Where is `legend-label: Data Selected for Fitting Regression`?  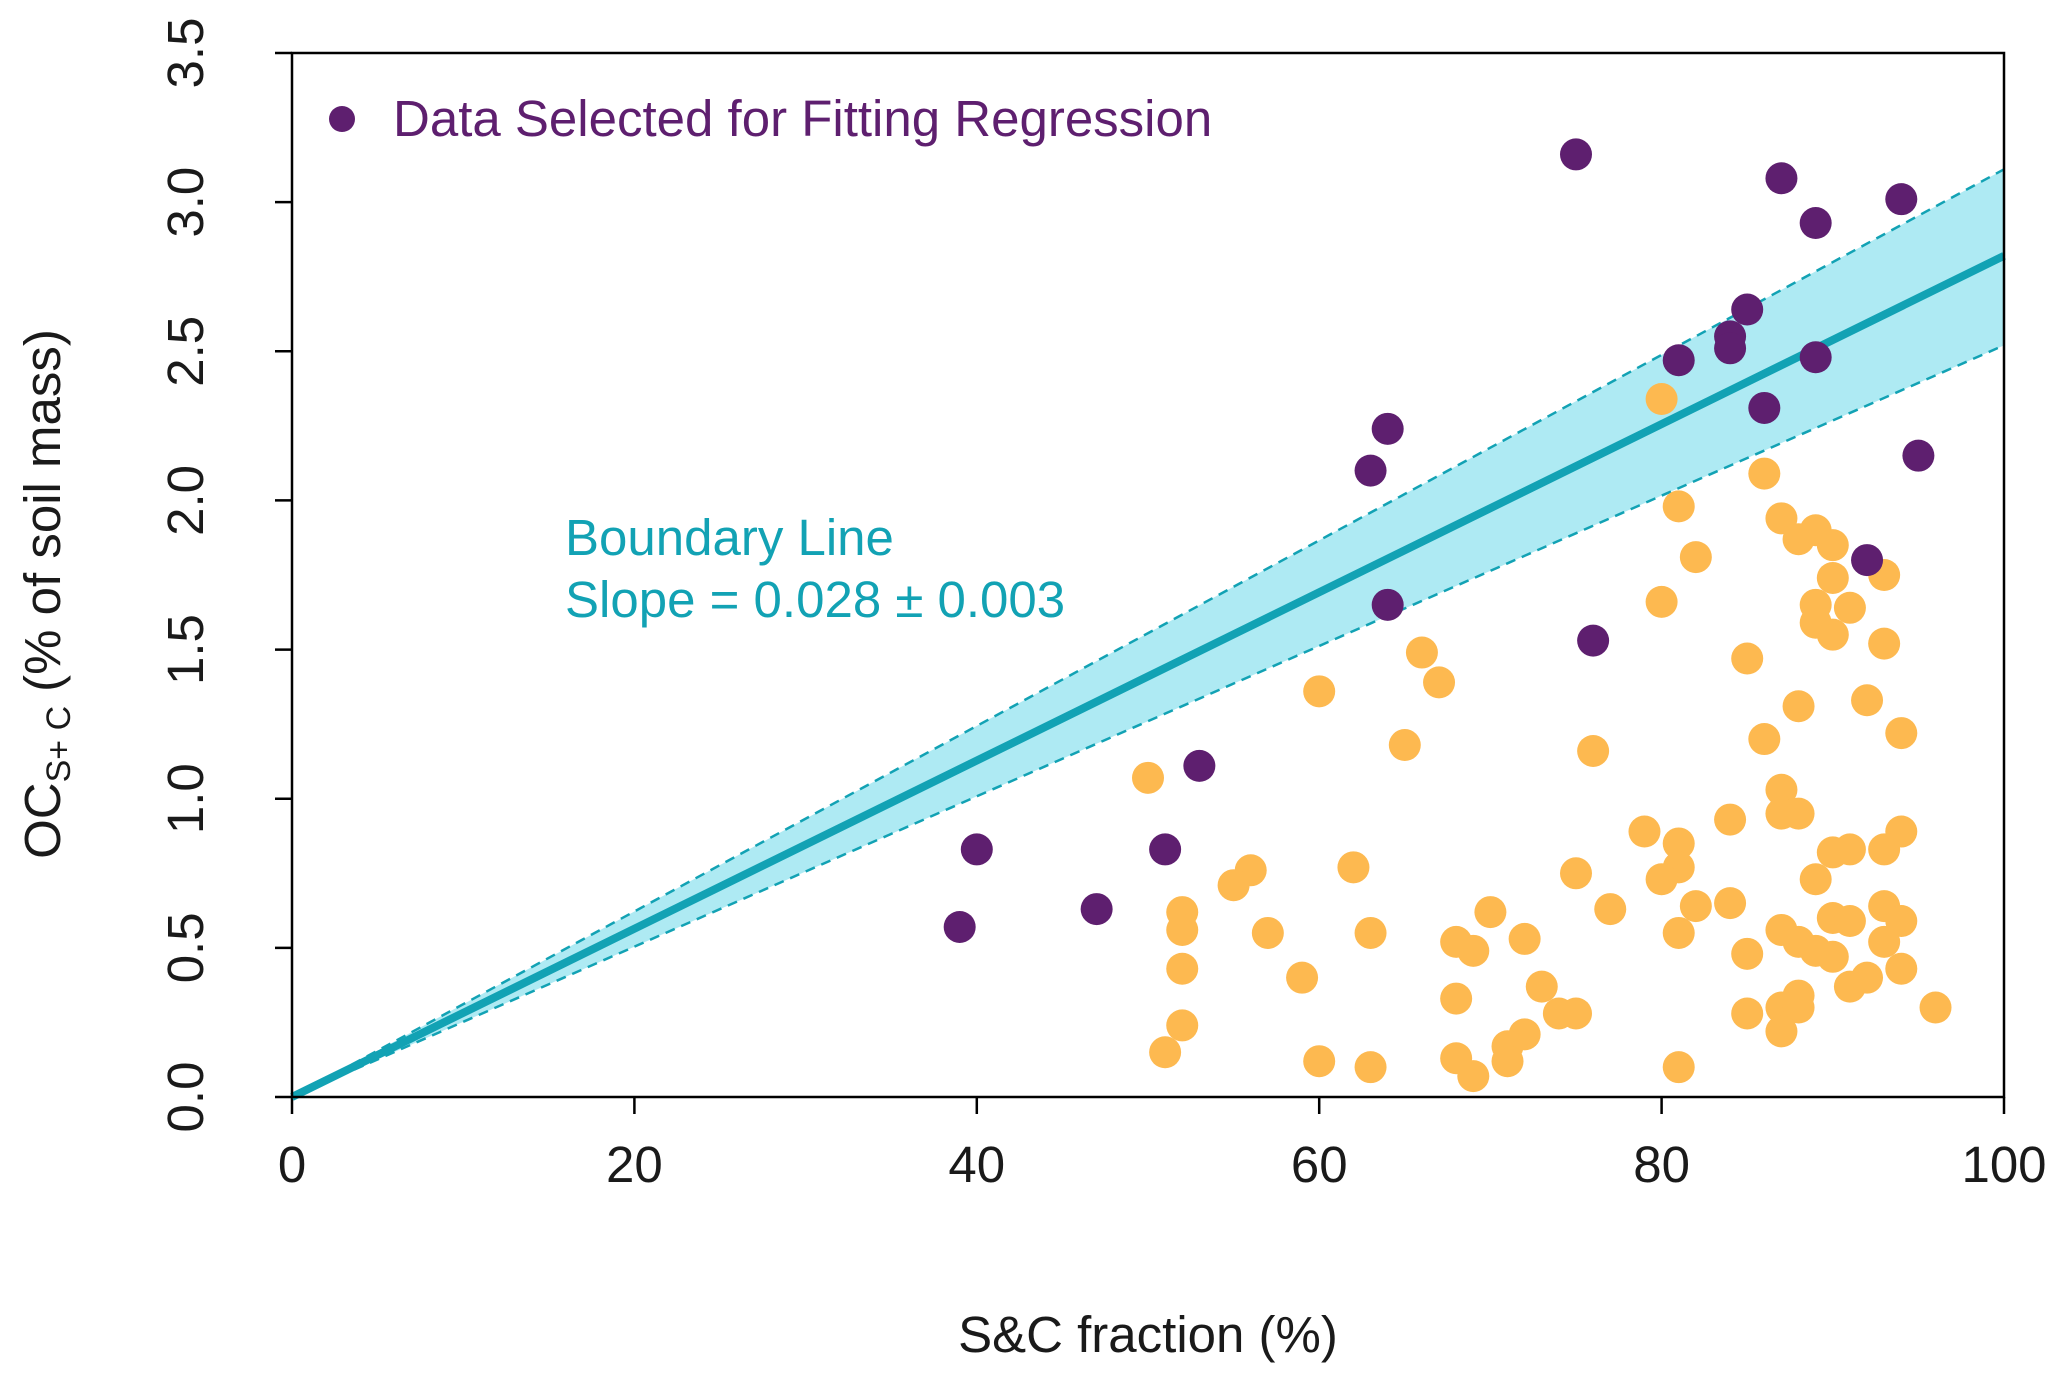
legend-label: Data Selected for Fitting Regression is located at coordinates (802, 118).